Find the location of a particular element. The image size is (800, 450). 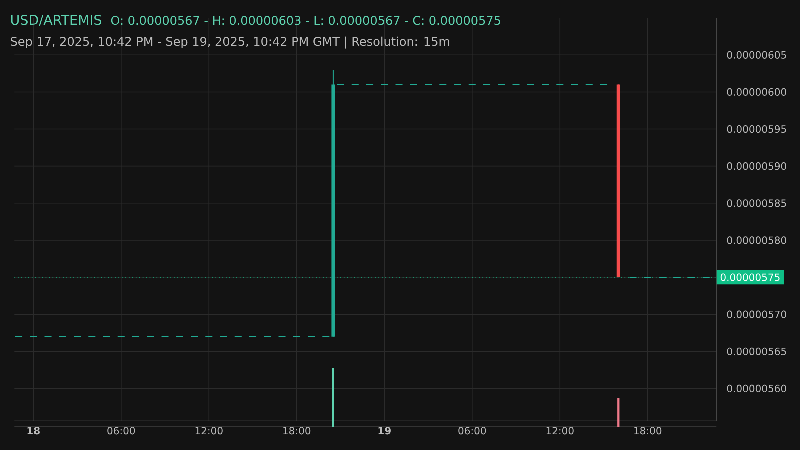

y-tick-label: 0.00000590 is located at coordinates (756, 166).